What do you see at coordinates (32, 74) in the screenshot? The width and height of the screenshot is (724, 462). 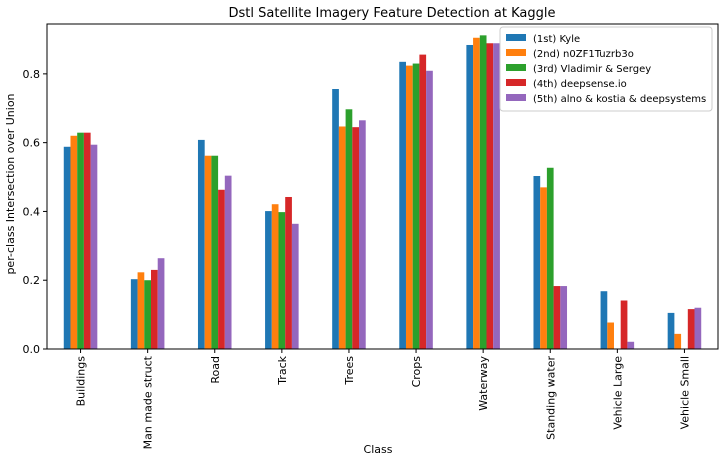 I see `y-tick-label: 0.8` at bounding box center [32, 74].